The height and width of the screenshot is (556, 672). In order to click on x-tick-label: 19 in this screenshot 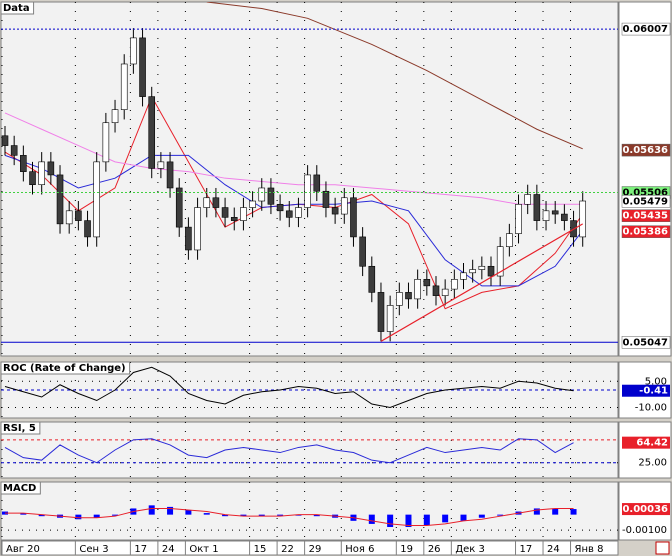, I will do `click(406, 549)`.